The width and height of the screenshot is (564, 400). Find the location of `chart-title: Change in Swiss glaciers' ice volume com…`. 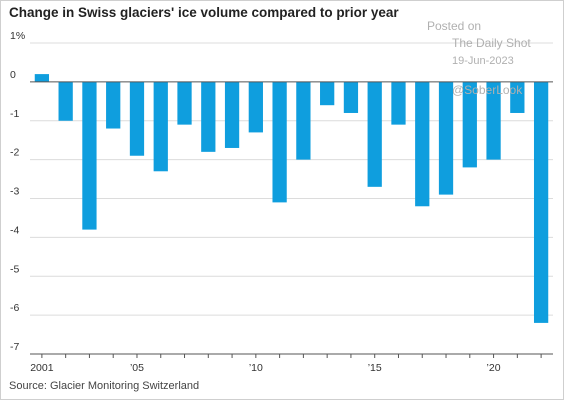

chart-title: Change in Swiss glaciers' ice volume com… is located at coordinates (204, 12).